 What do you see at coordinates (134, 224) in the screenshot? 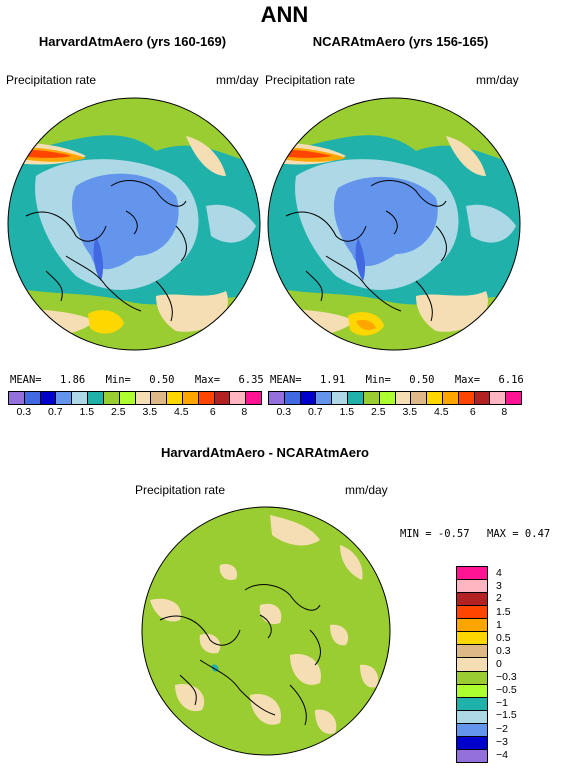
I see `panel-1-map` at bounding box center [134, 224].